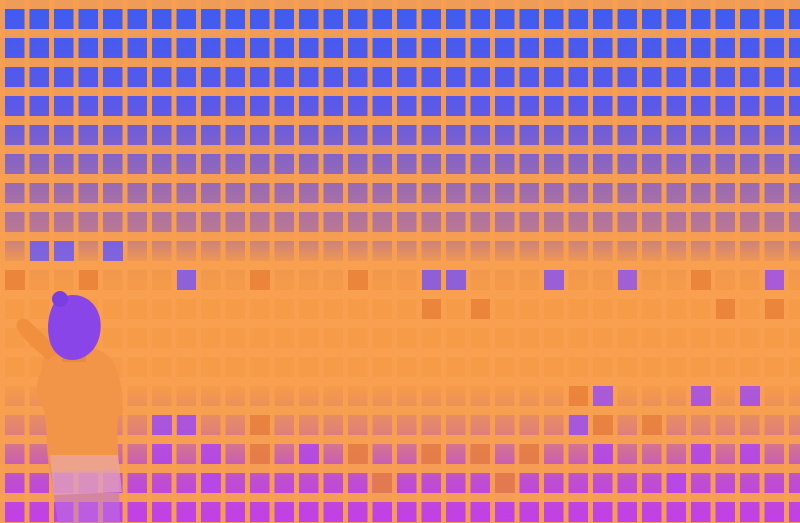 Image resolution: width=800 pixels, height=523 pixels. What do you see at coordinates (115, 407) in the screenshot?
I see `child-hand` at bounding box center [115, 407].